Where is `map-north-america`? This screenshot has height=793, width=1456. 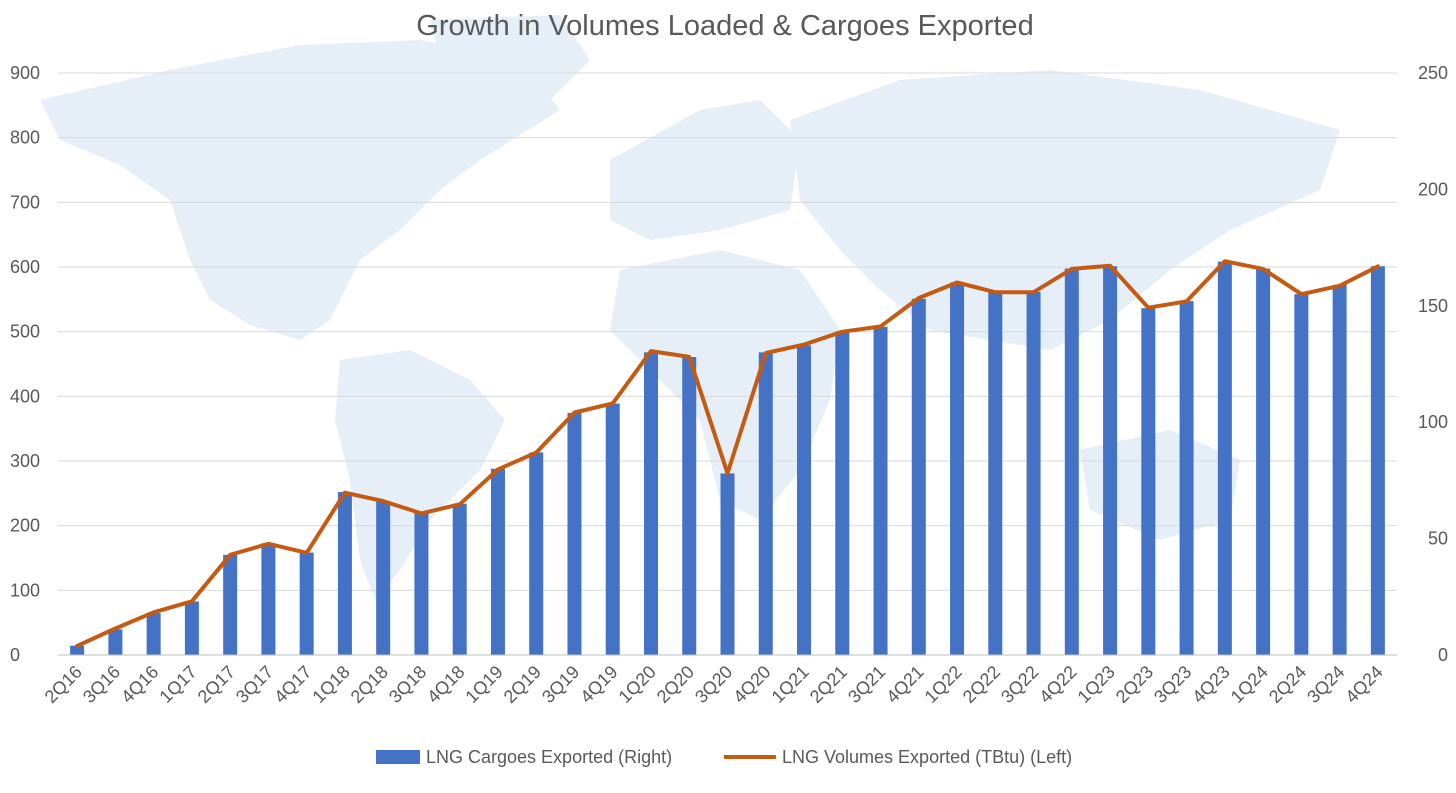 map-north-america is located at coordinates (300, 190).